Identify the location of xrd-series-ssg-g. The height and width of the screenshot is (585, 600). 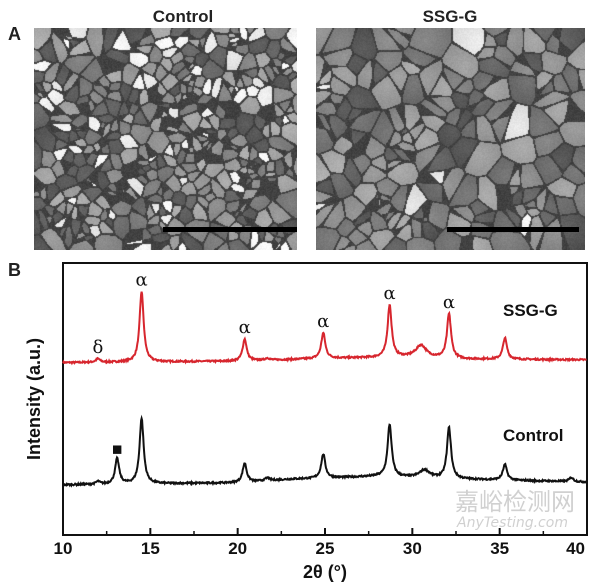
(324, 328).